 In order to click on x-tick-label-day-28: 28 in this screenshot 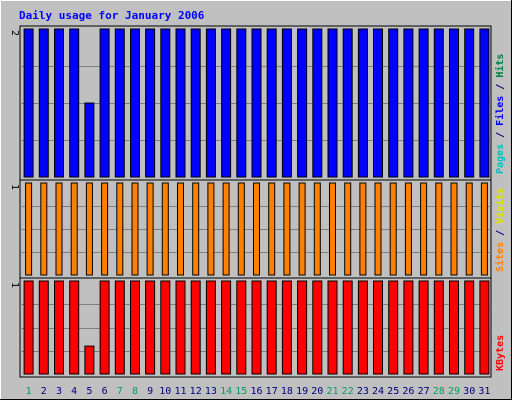, I will do `click(439, 391)`.